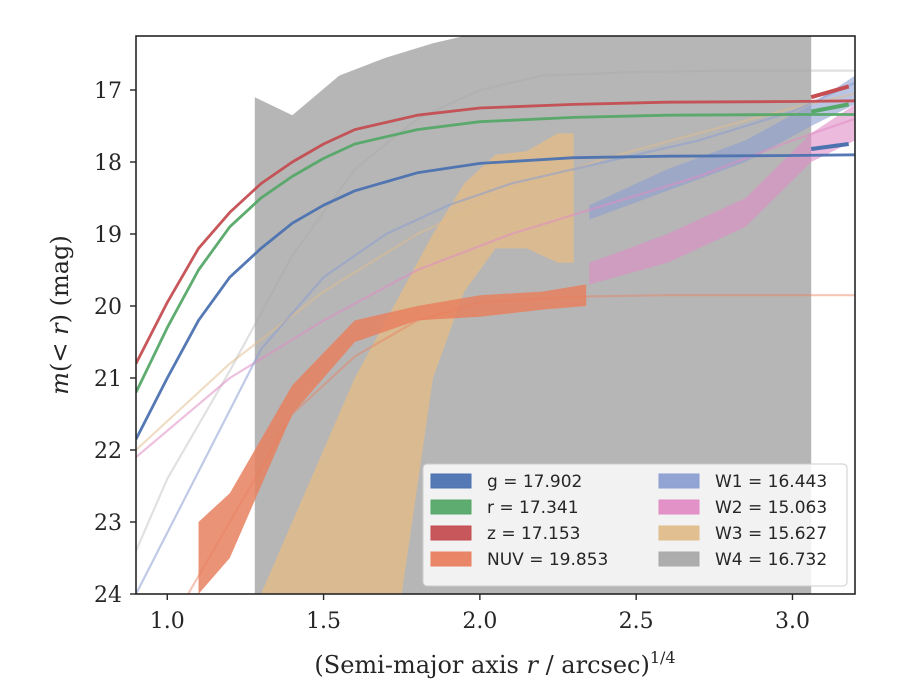 The width and height of the screenshot is (900, 700). I want to click on legend-label-z: z = 17.153, so click(533, 534).